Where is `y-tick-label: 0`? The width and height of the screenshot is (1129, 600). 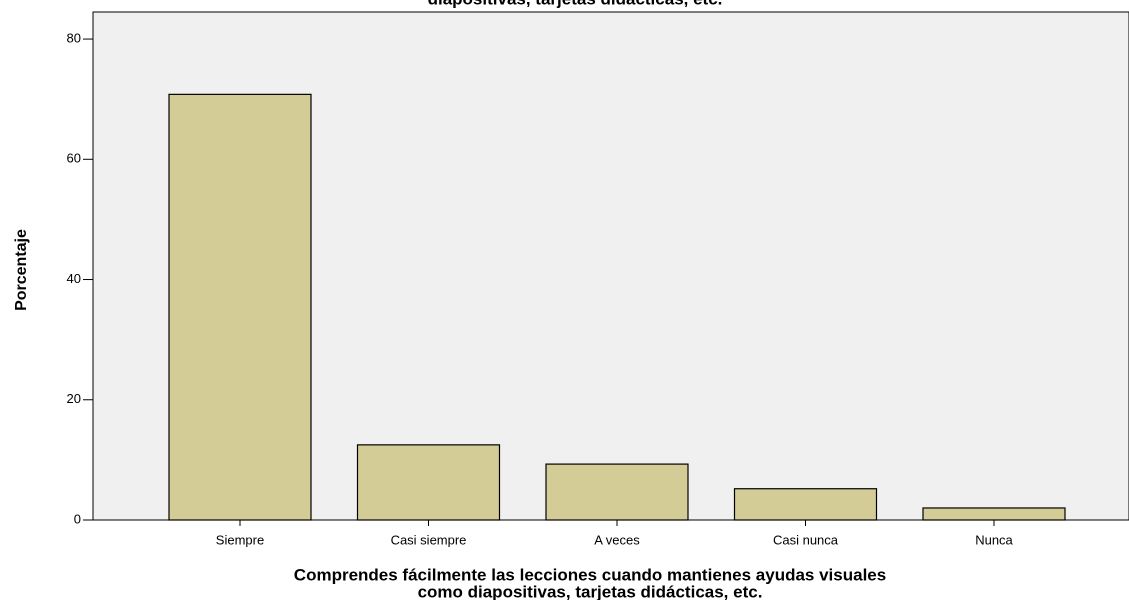 y-tick-label: 0 is located at coordinates (77, 518).